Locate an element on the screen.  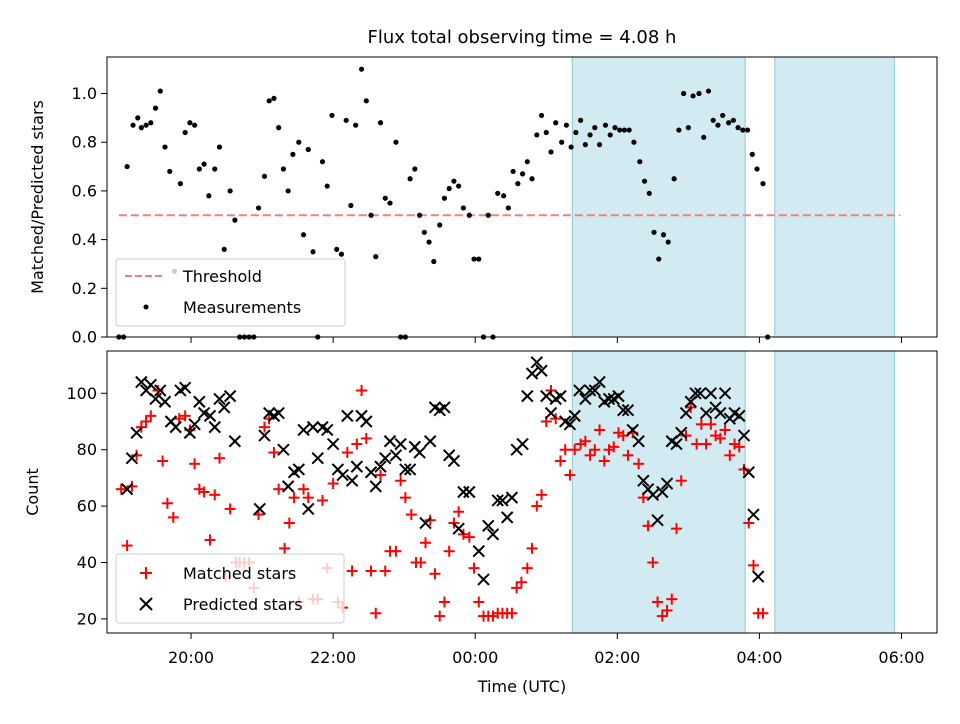
bottom-legend: Matched stars Predicted stars is located at coordinates (230, 588).